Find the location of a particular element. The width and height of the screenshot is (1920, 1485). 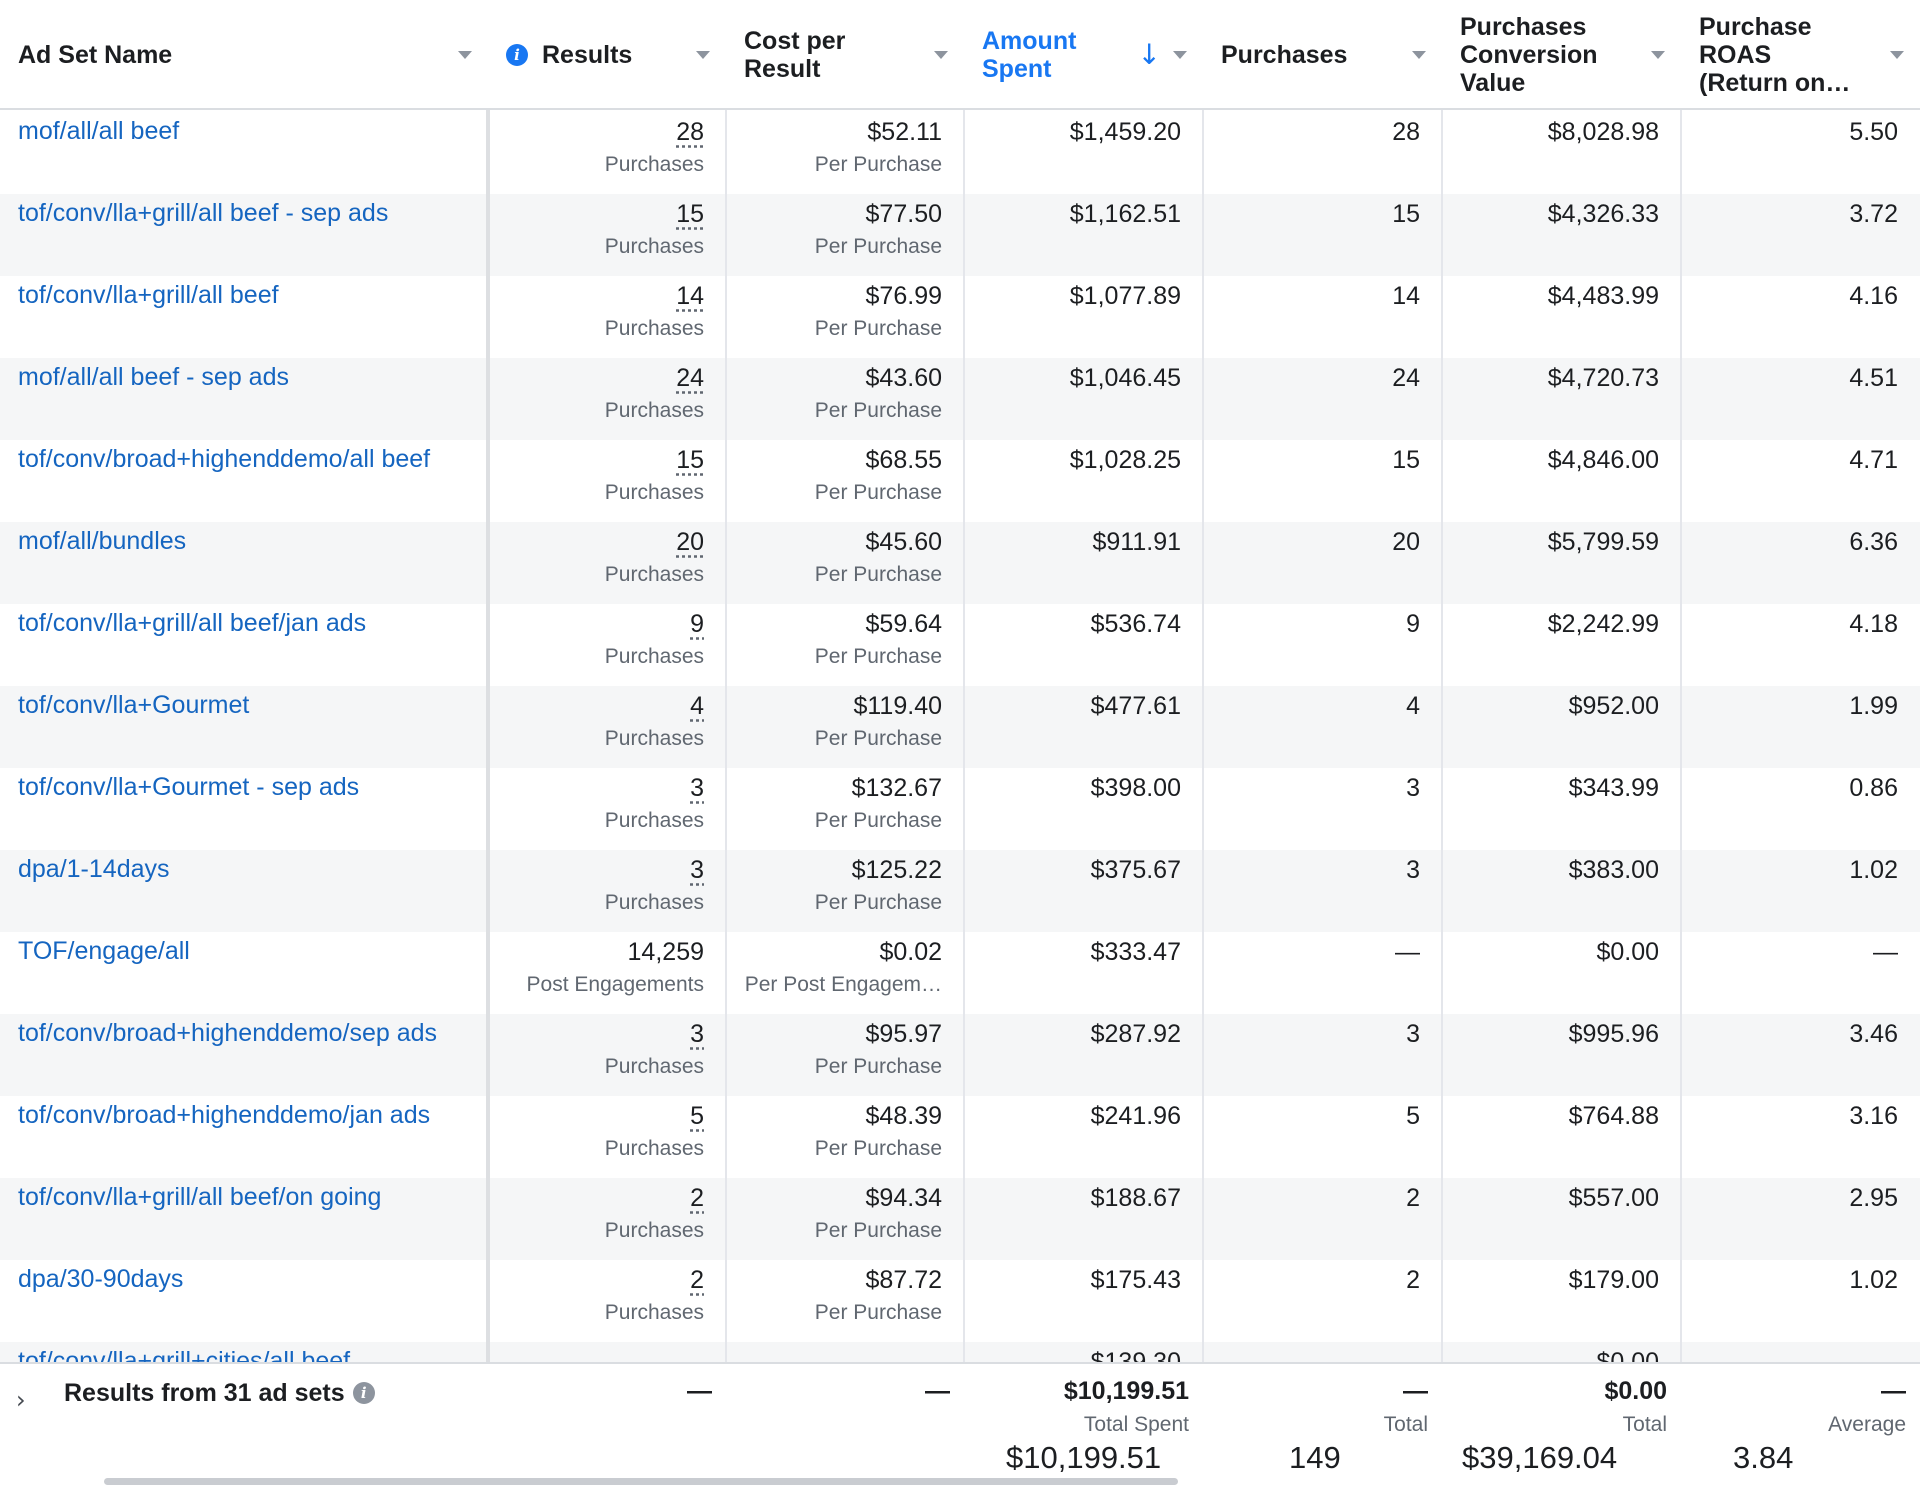

cost-per-result-cell: $43.60 Per Purchase is located at coordinates (845, 399).